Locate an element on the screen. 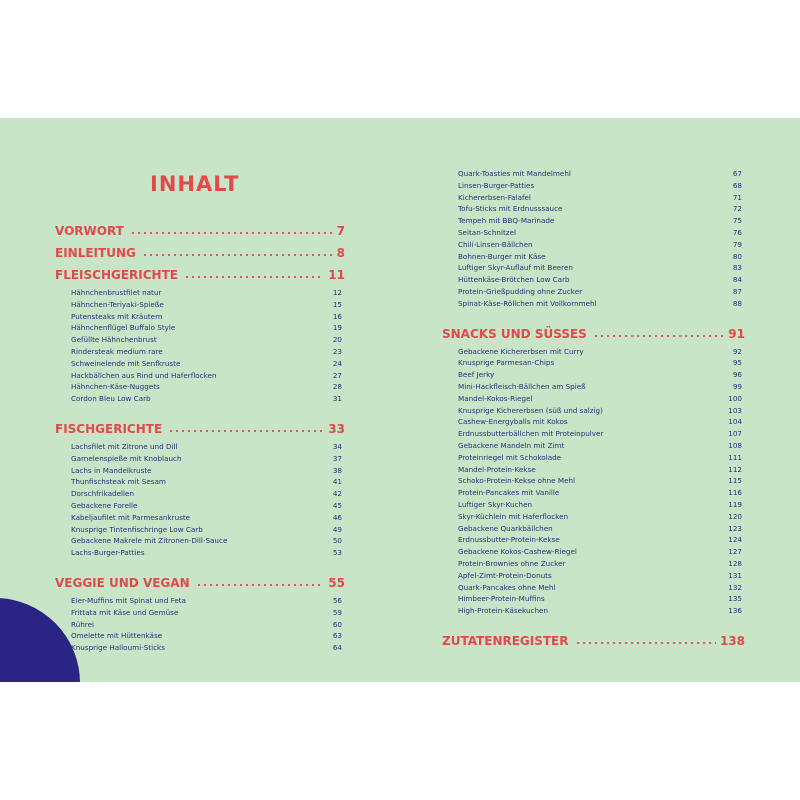 This screenshot has width=800, height=800. entry-page: 46 is located at coordinates (337, 517).